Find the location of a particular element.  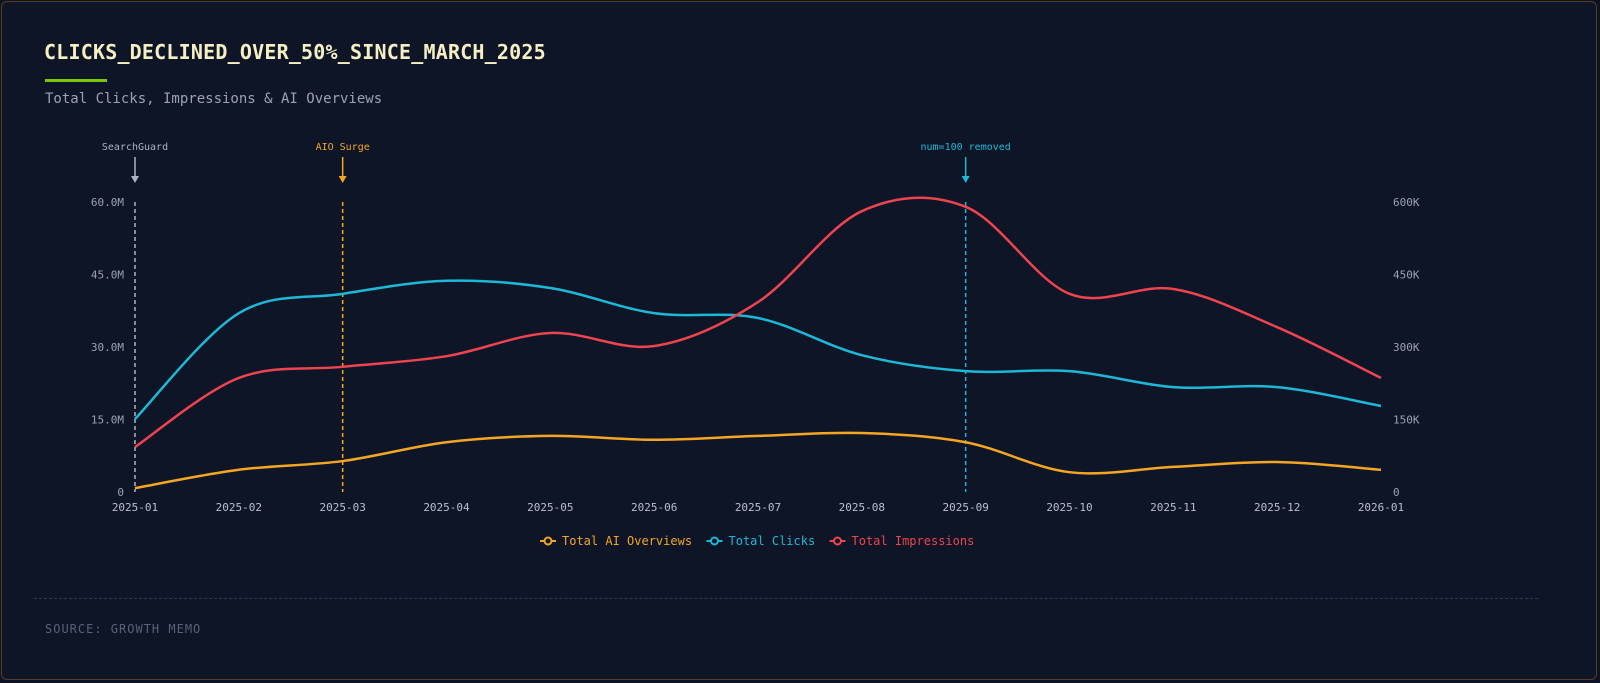

y-left-tick-label: 30.0M is located at coordinates (107, 347).